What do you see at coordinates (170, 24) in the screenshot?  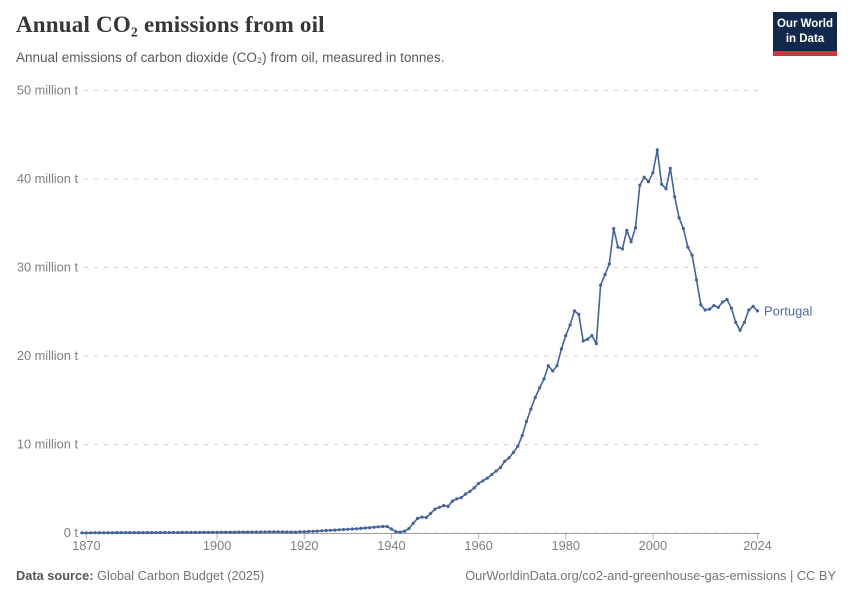 I see `page-title: Annual CO₂ emissions from oil` at bounding box center [170, 24].